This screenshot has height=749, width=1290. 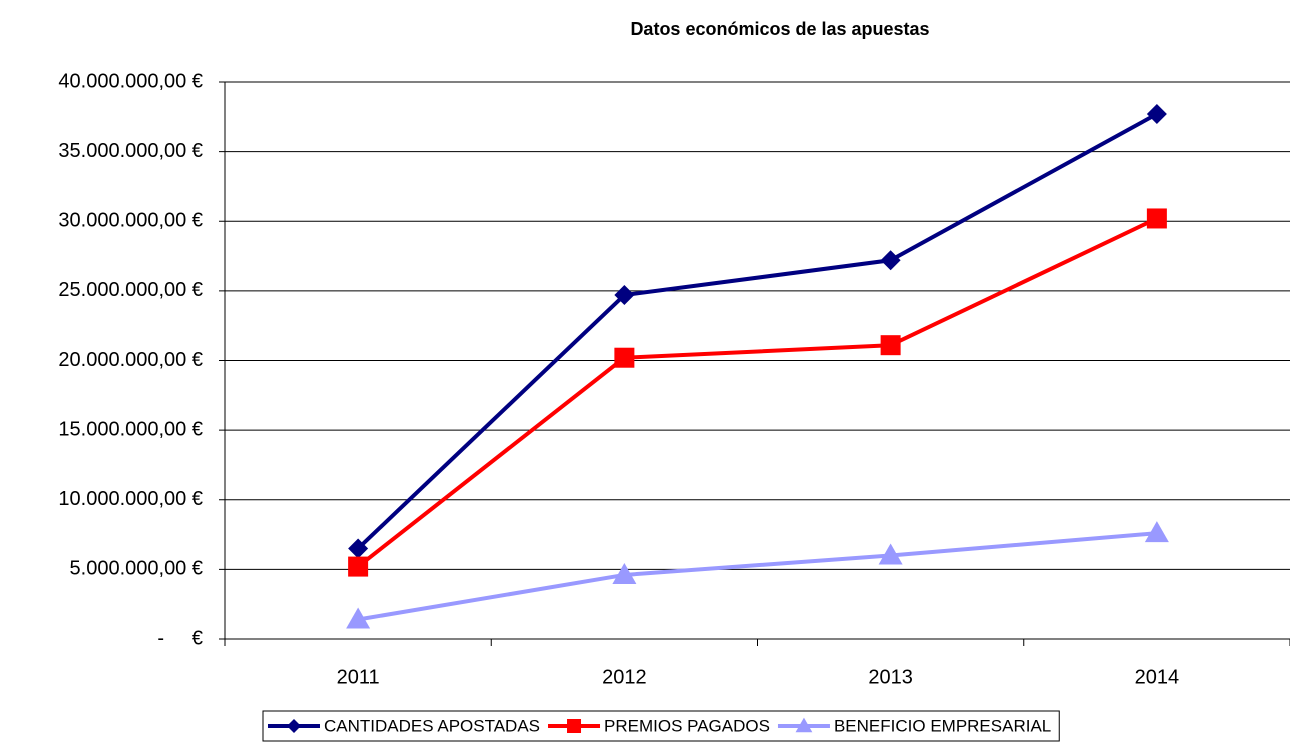 What do you see at coordinates (130, 360) in the screenshot?
I see `y-tick-label: 20.000.000,00 €` at bounding box center [130, 360].